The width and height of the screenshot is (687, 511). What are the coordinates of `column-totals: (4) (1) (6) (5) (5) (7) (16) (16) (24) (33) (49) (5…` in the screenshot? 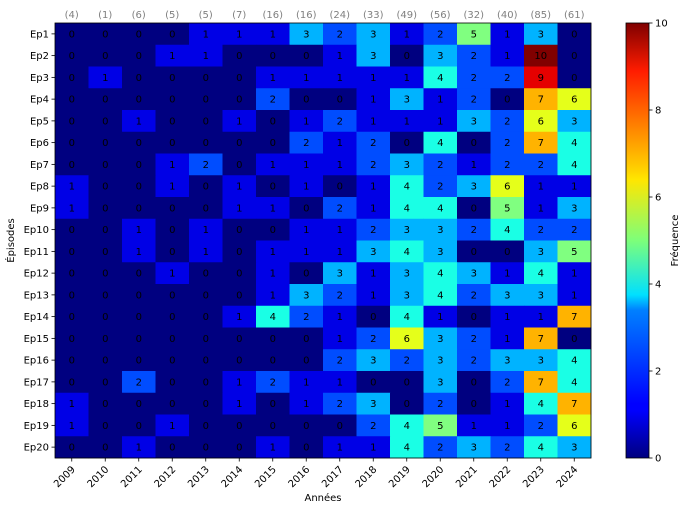 It's located at (325, 15).